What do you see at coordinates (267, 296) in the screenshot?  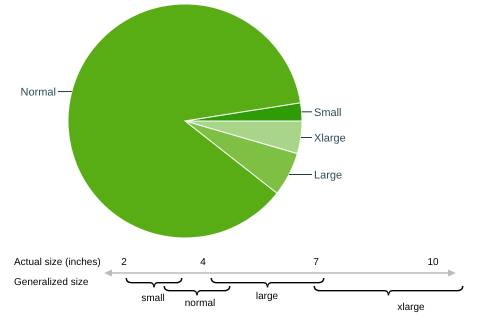 I see `text: large` at bounding box center [267, 296].